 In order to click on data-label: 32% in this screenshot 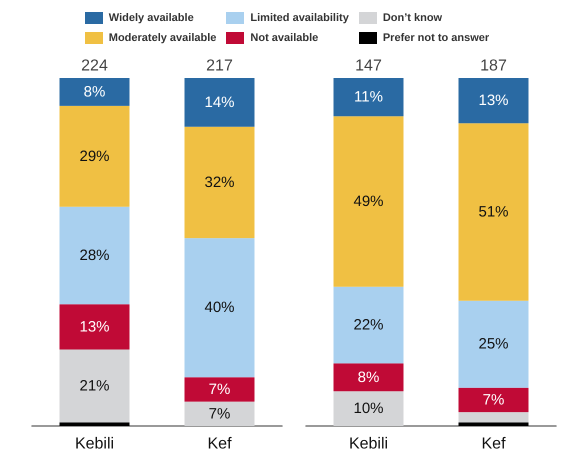, I will do `click(219, 182)`.